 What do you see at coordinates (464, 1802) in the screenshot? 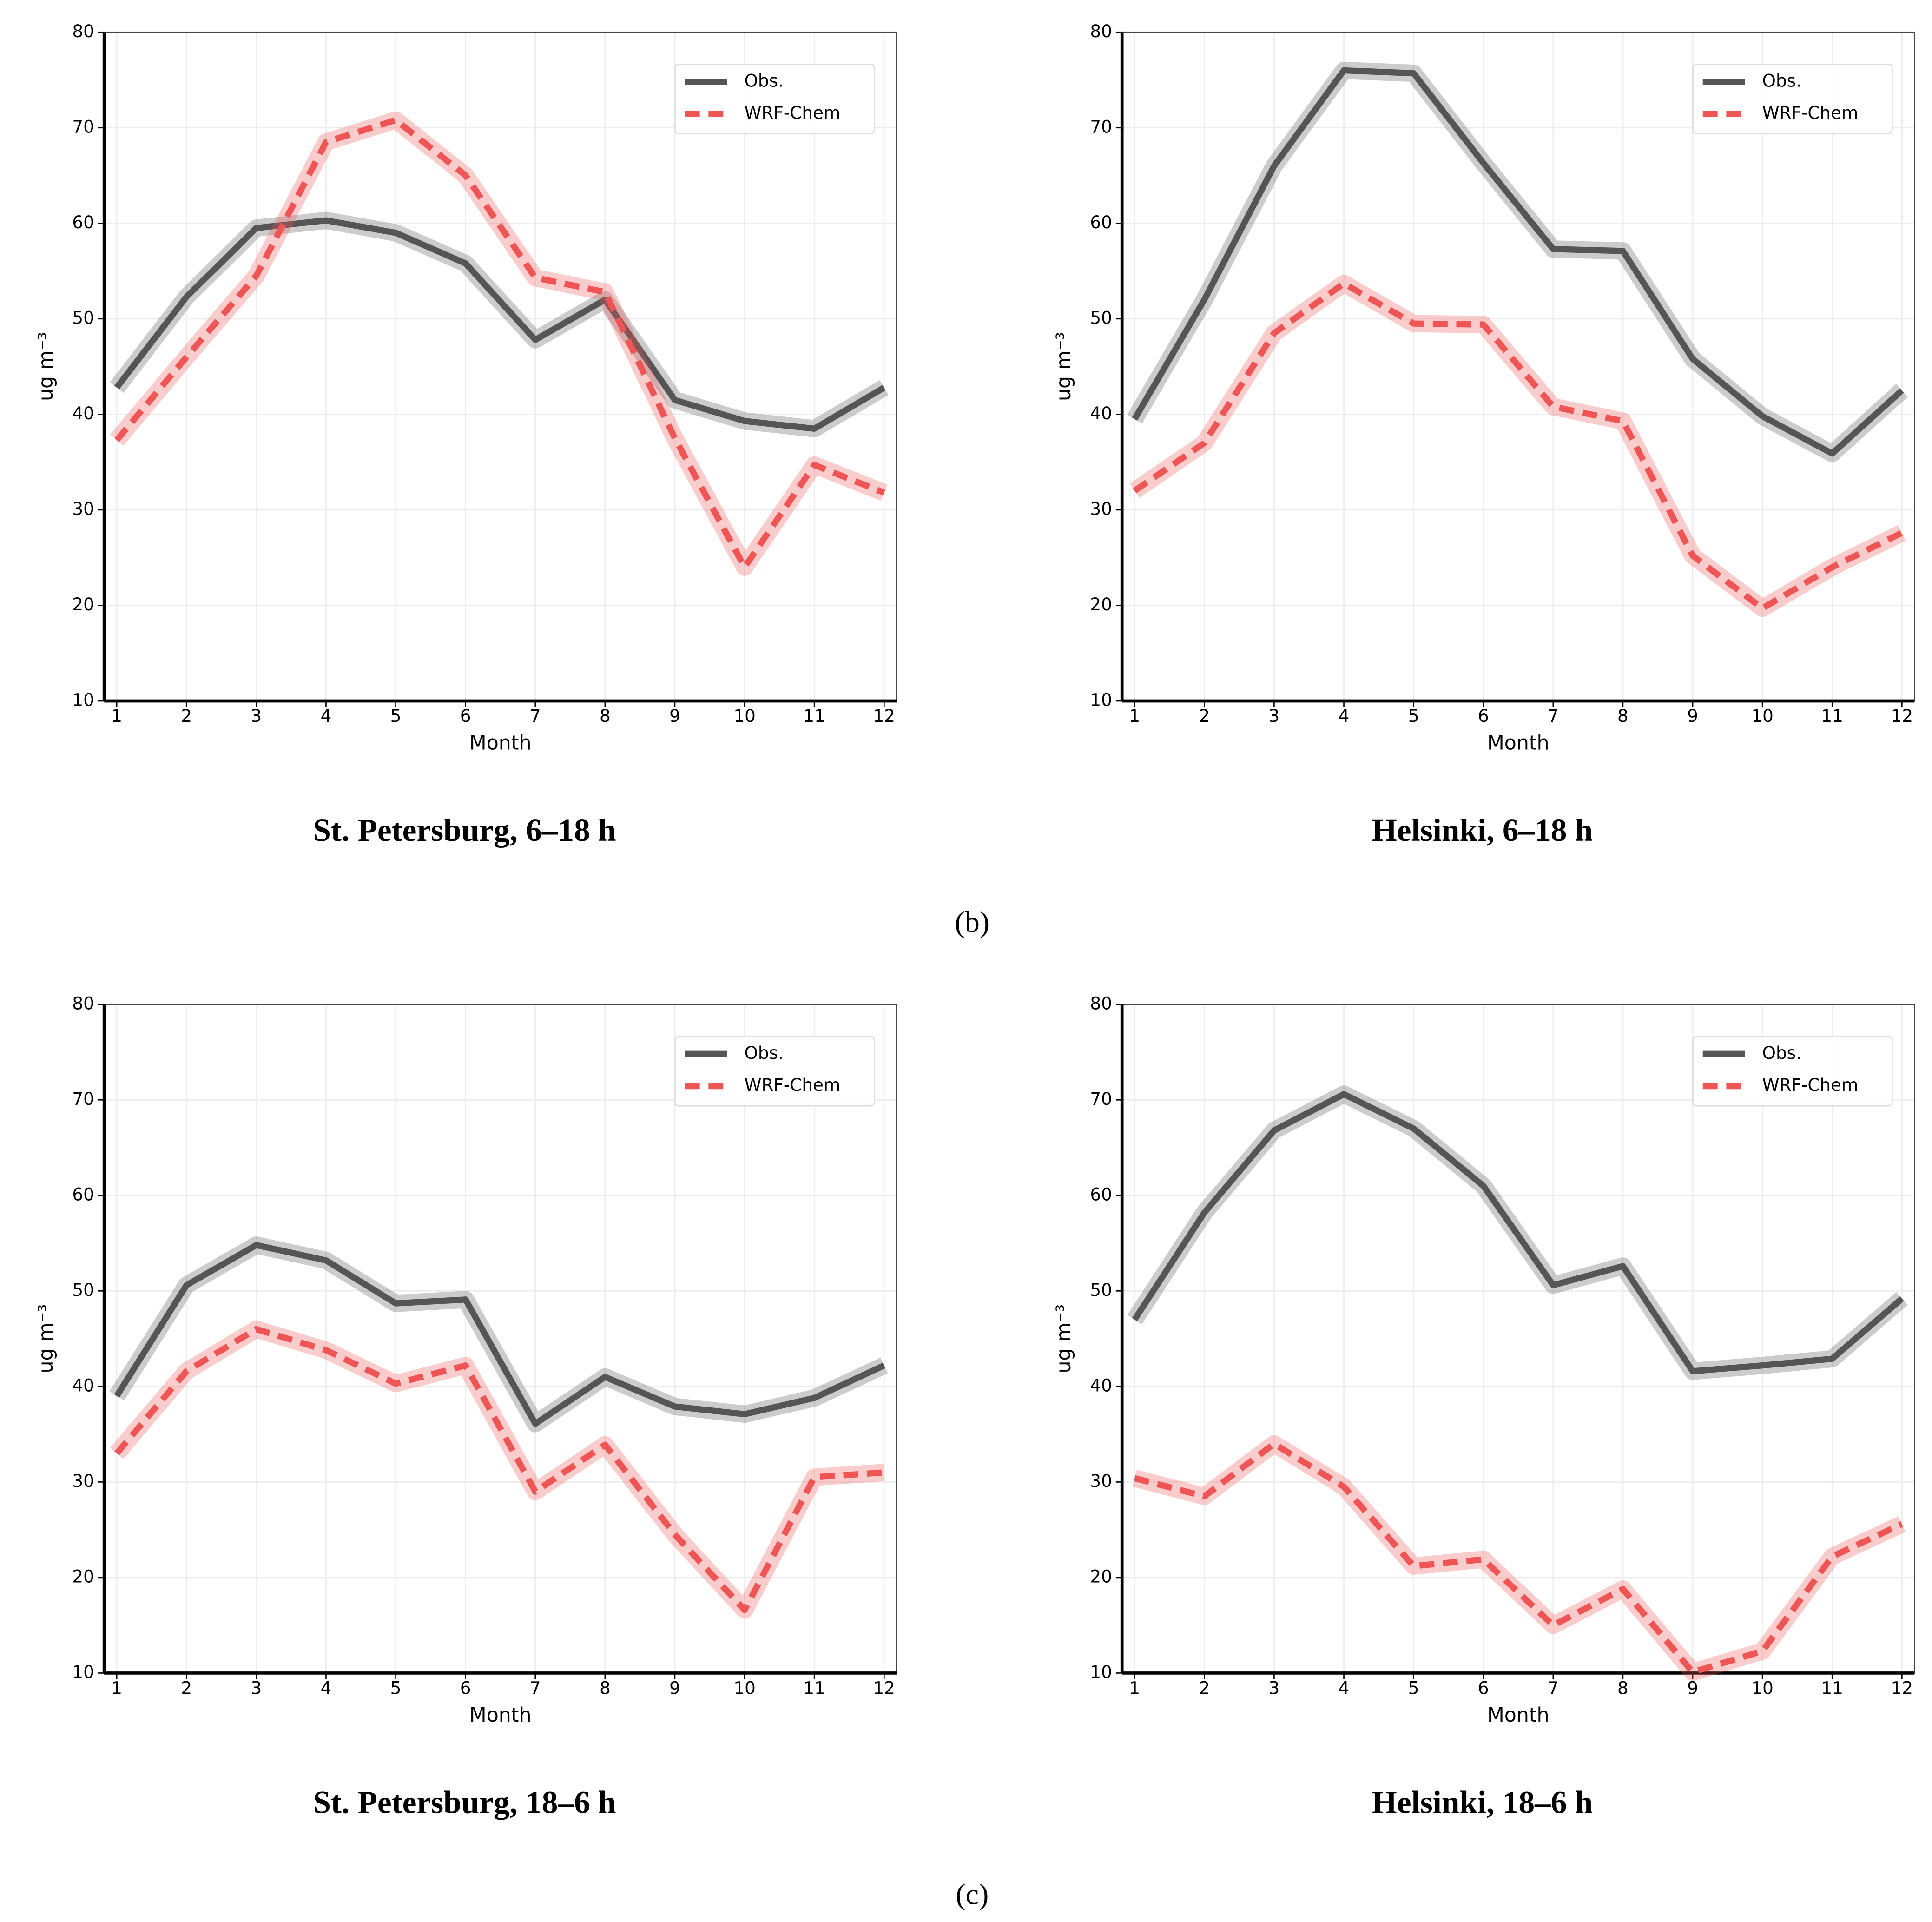
I see `chart-title: St. Petersburg, 18–6 h` at bounding box center [464, 1802].